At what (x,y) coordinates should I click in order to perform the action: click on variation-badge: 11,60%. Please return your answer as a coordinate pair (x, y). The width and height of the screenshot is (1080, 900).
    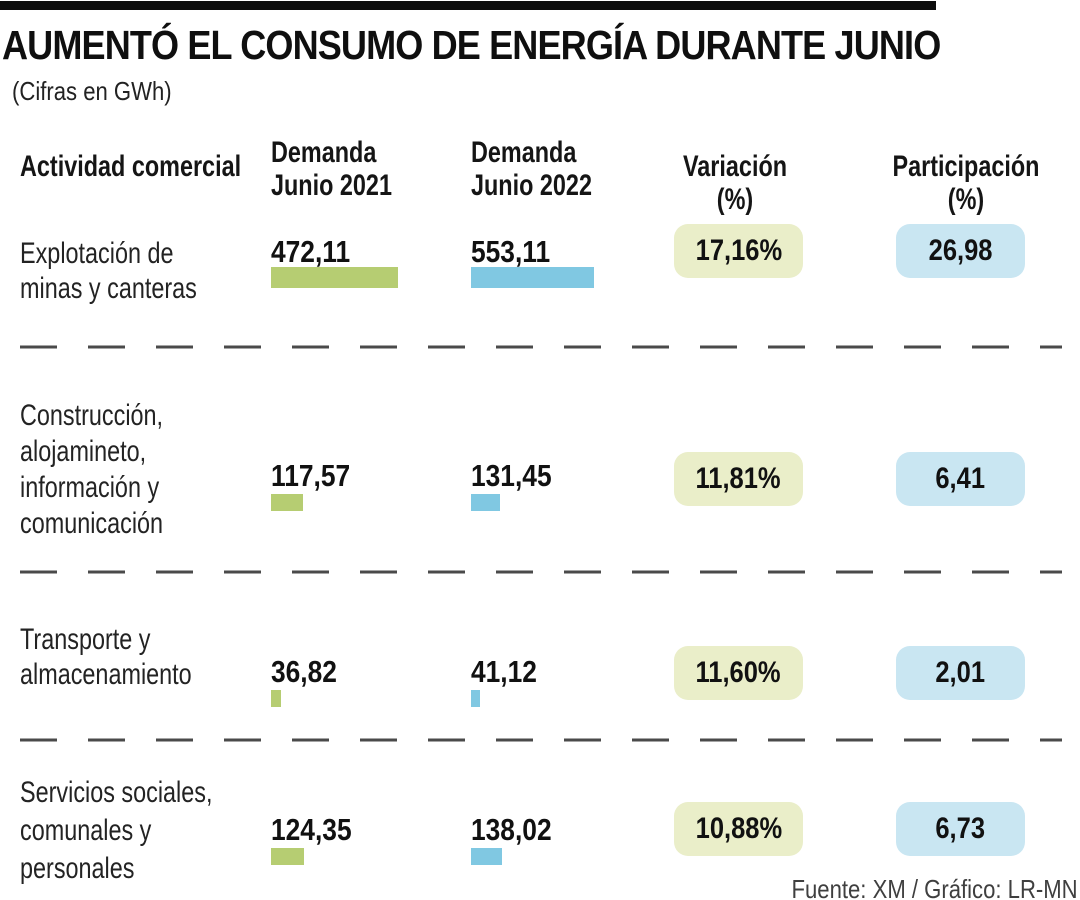
    Looking at the image, I should click on (738, 673).